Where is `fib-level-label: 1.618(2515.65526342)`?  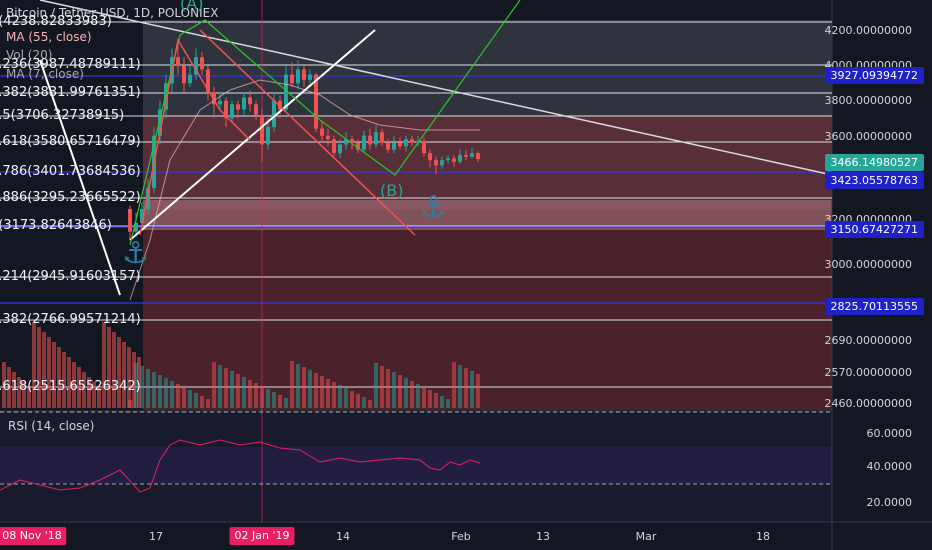 fib-level-label: 1.618(2515.65526342) is located at coordinates (70, 386).